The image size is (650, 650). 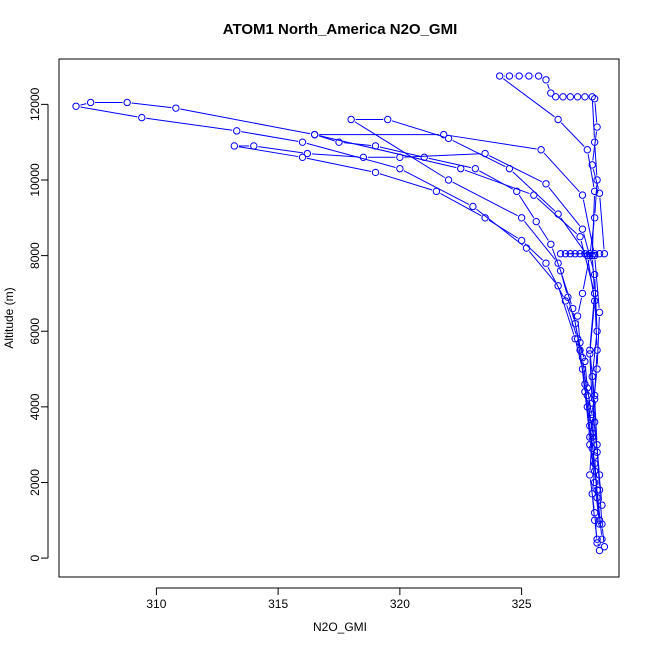 What do you see at coordinates (522, 604) in the screenshot?
I see `x-tick-label: 325` at bounding box center [522, 604].